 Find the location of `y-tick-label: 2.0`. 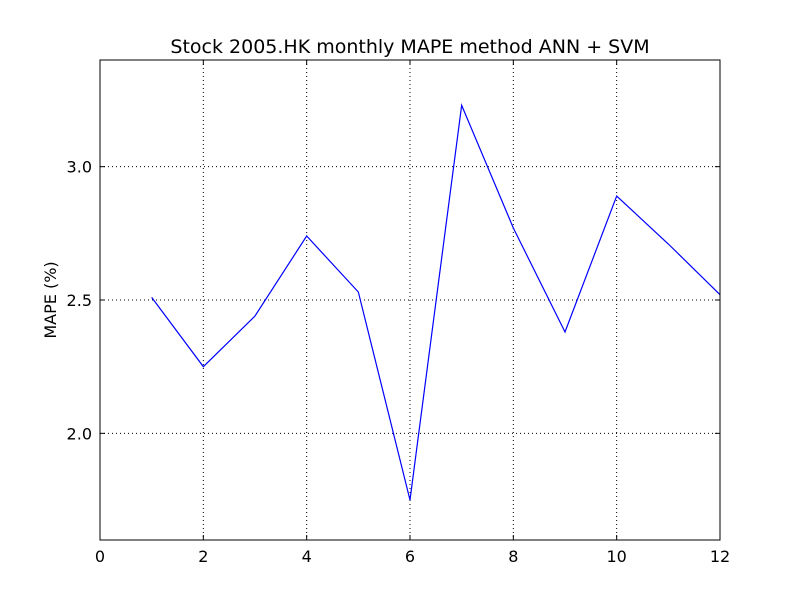

y-tick-label: 2.0 is located at coordinates (79, 433).